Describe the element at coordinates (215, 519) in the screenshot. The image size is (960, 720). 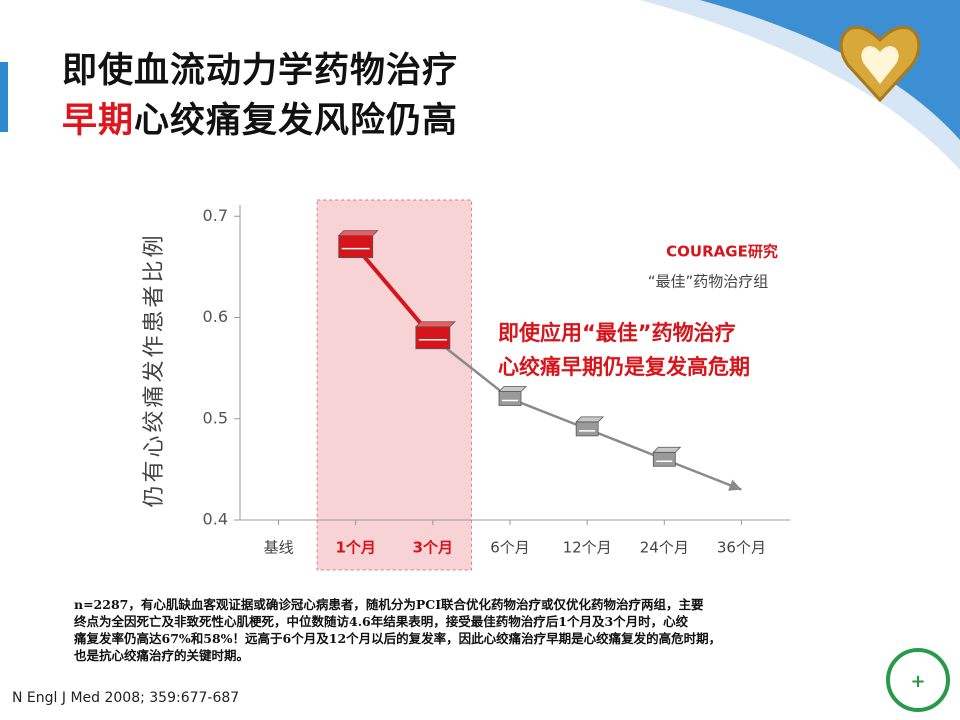
I see `y-tick-label: 0.4` at that location.